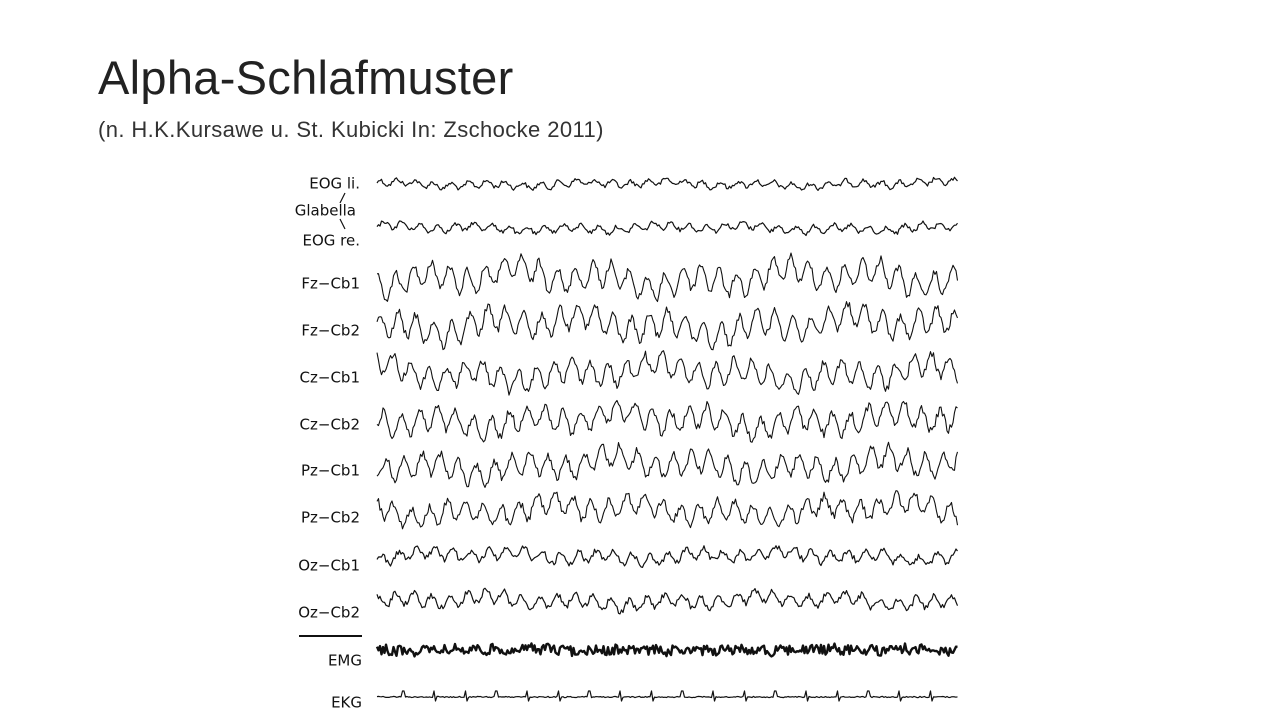  I want to click on channel-label: Fz−Cb1, so click(330, 284).